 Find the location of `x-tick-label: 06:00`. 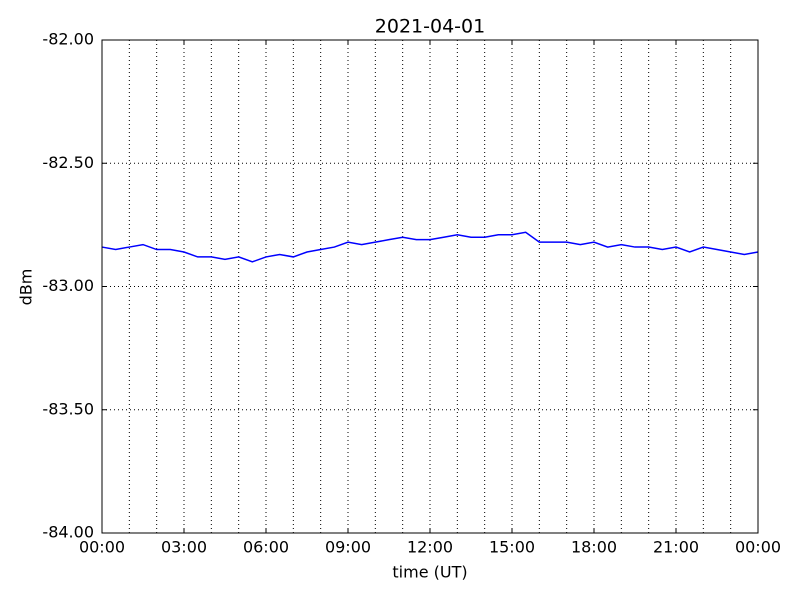

x-tick-label: 06:00 is located at coordinates (266, 547).